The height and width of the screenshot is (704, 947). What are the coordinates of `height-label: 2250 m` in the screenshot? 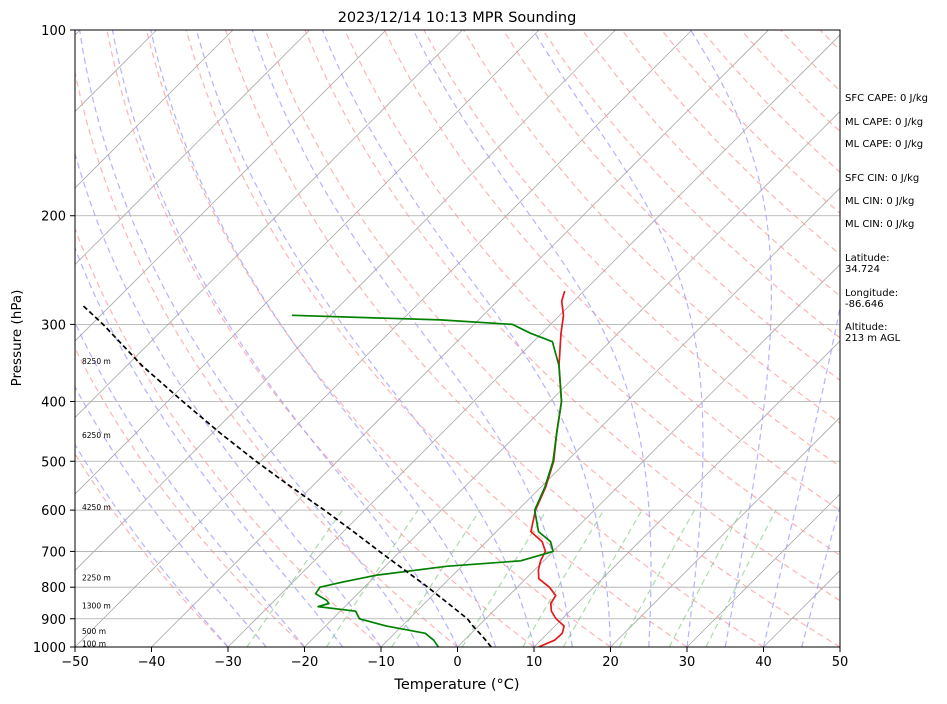 It's located at (96, 578).